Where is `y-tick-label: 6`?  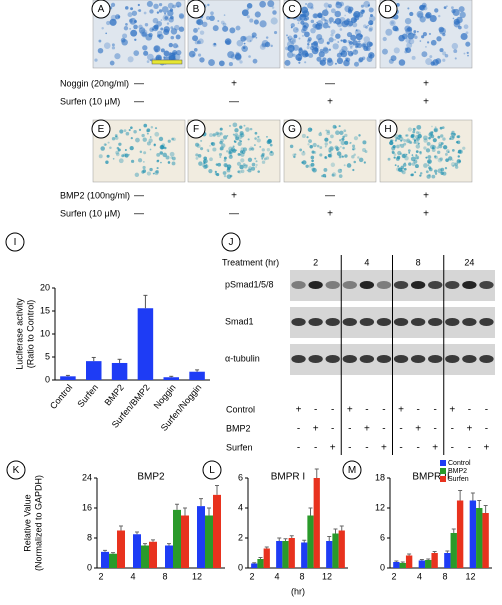 y-tick-label: 6 is located at coordinates (240, 477).